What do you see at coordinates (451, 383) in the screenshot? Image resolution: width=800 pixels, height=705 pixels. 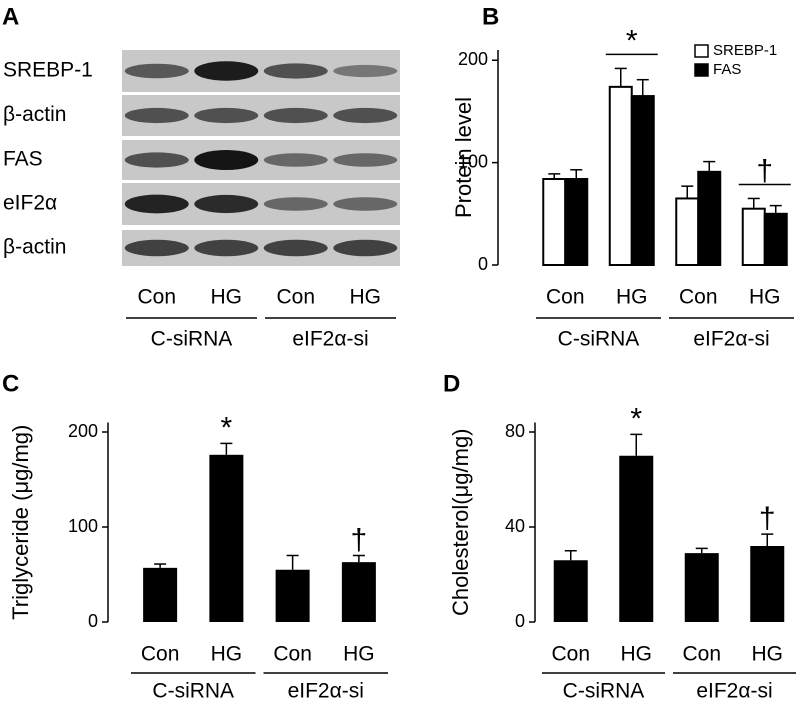 I see `panel-label: D` at bounding box center [451, 383].